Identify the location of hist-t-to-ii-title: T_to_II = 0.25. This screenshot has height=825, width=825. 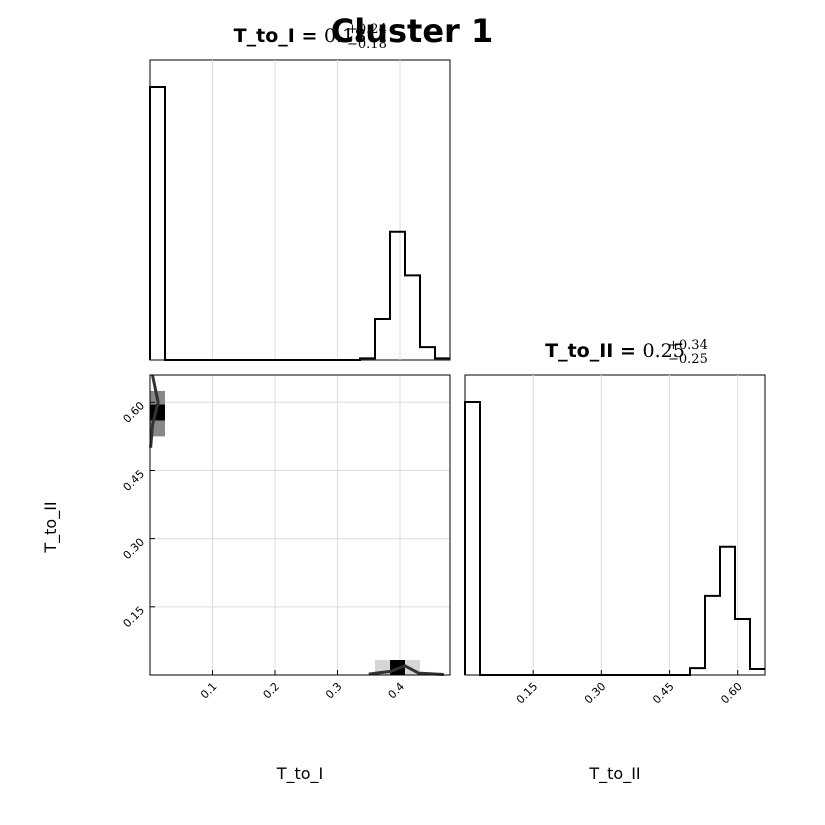
(615, 351).